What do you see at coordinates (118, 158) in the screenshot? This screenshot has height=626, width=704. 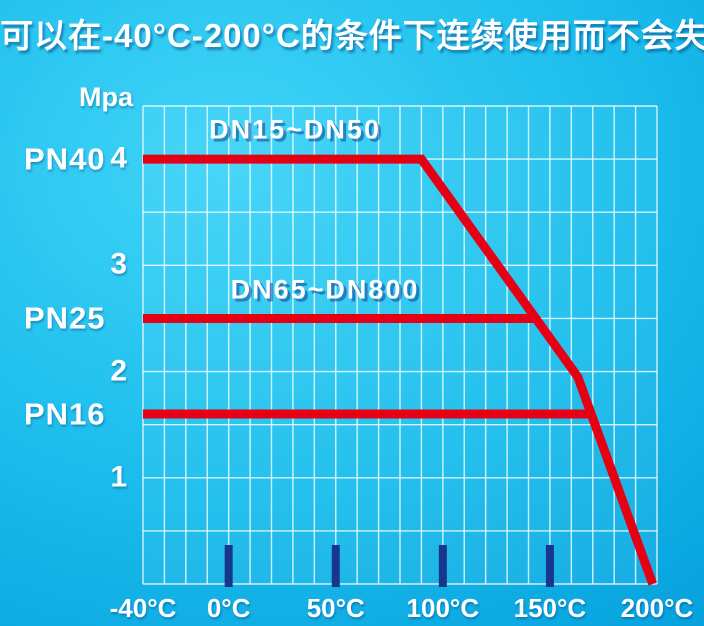 I see `y-tick-label: 4` at bounding box center [118, 158].